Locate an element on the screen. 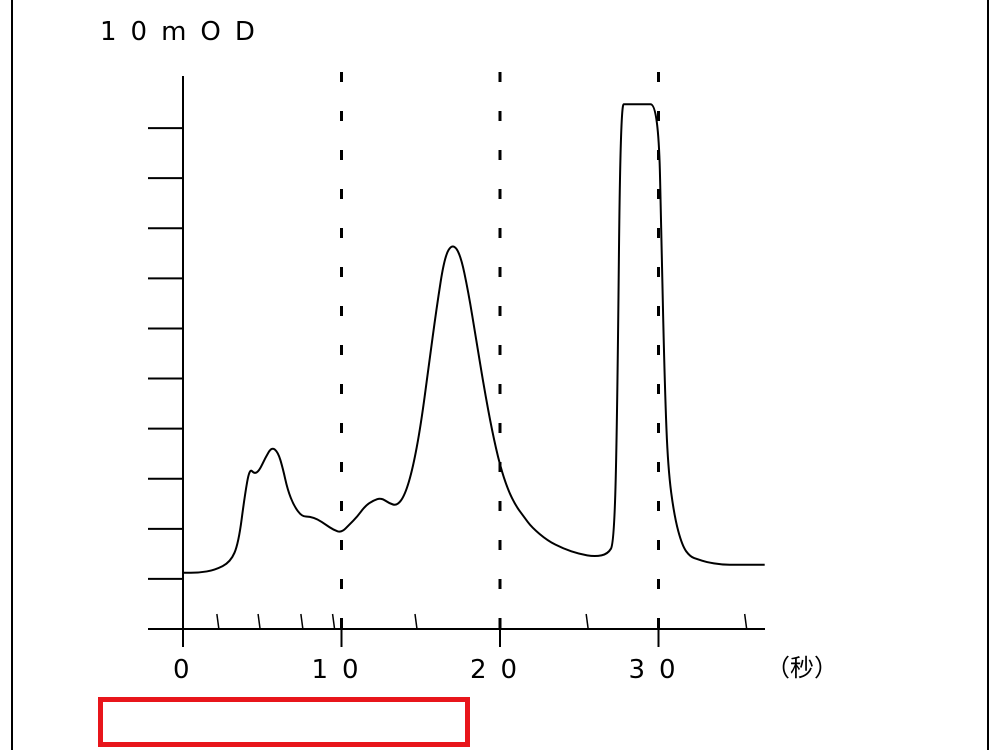  x-tick-label-10: 10 is located at coordinates (342, 670).